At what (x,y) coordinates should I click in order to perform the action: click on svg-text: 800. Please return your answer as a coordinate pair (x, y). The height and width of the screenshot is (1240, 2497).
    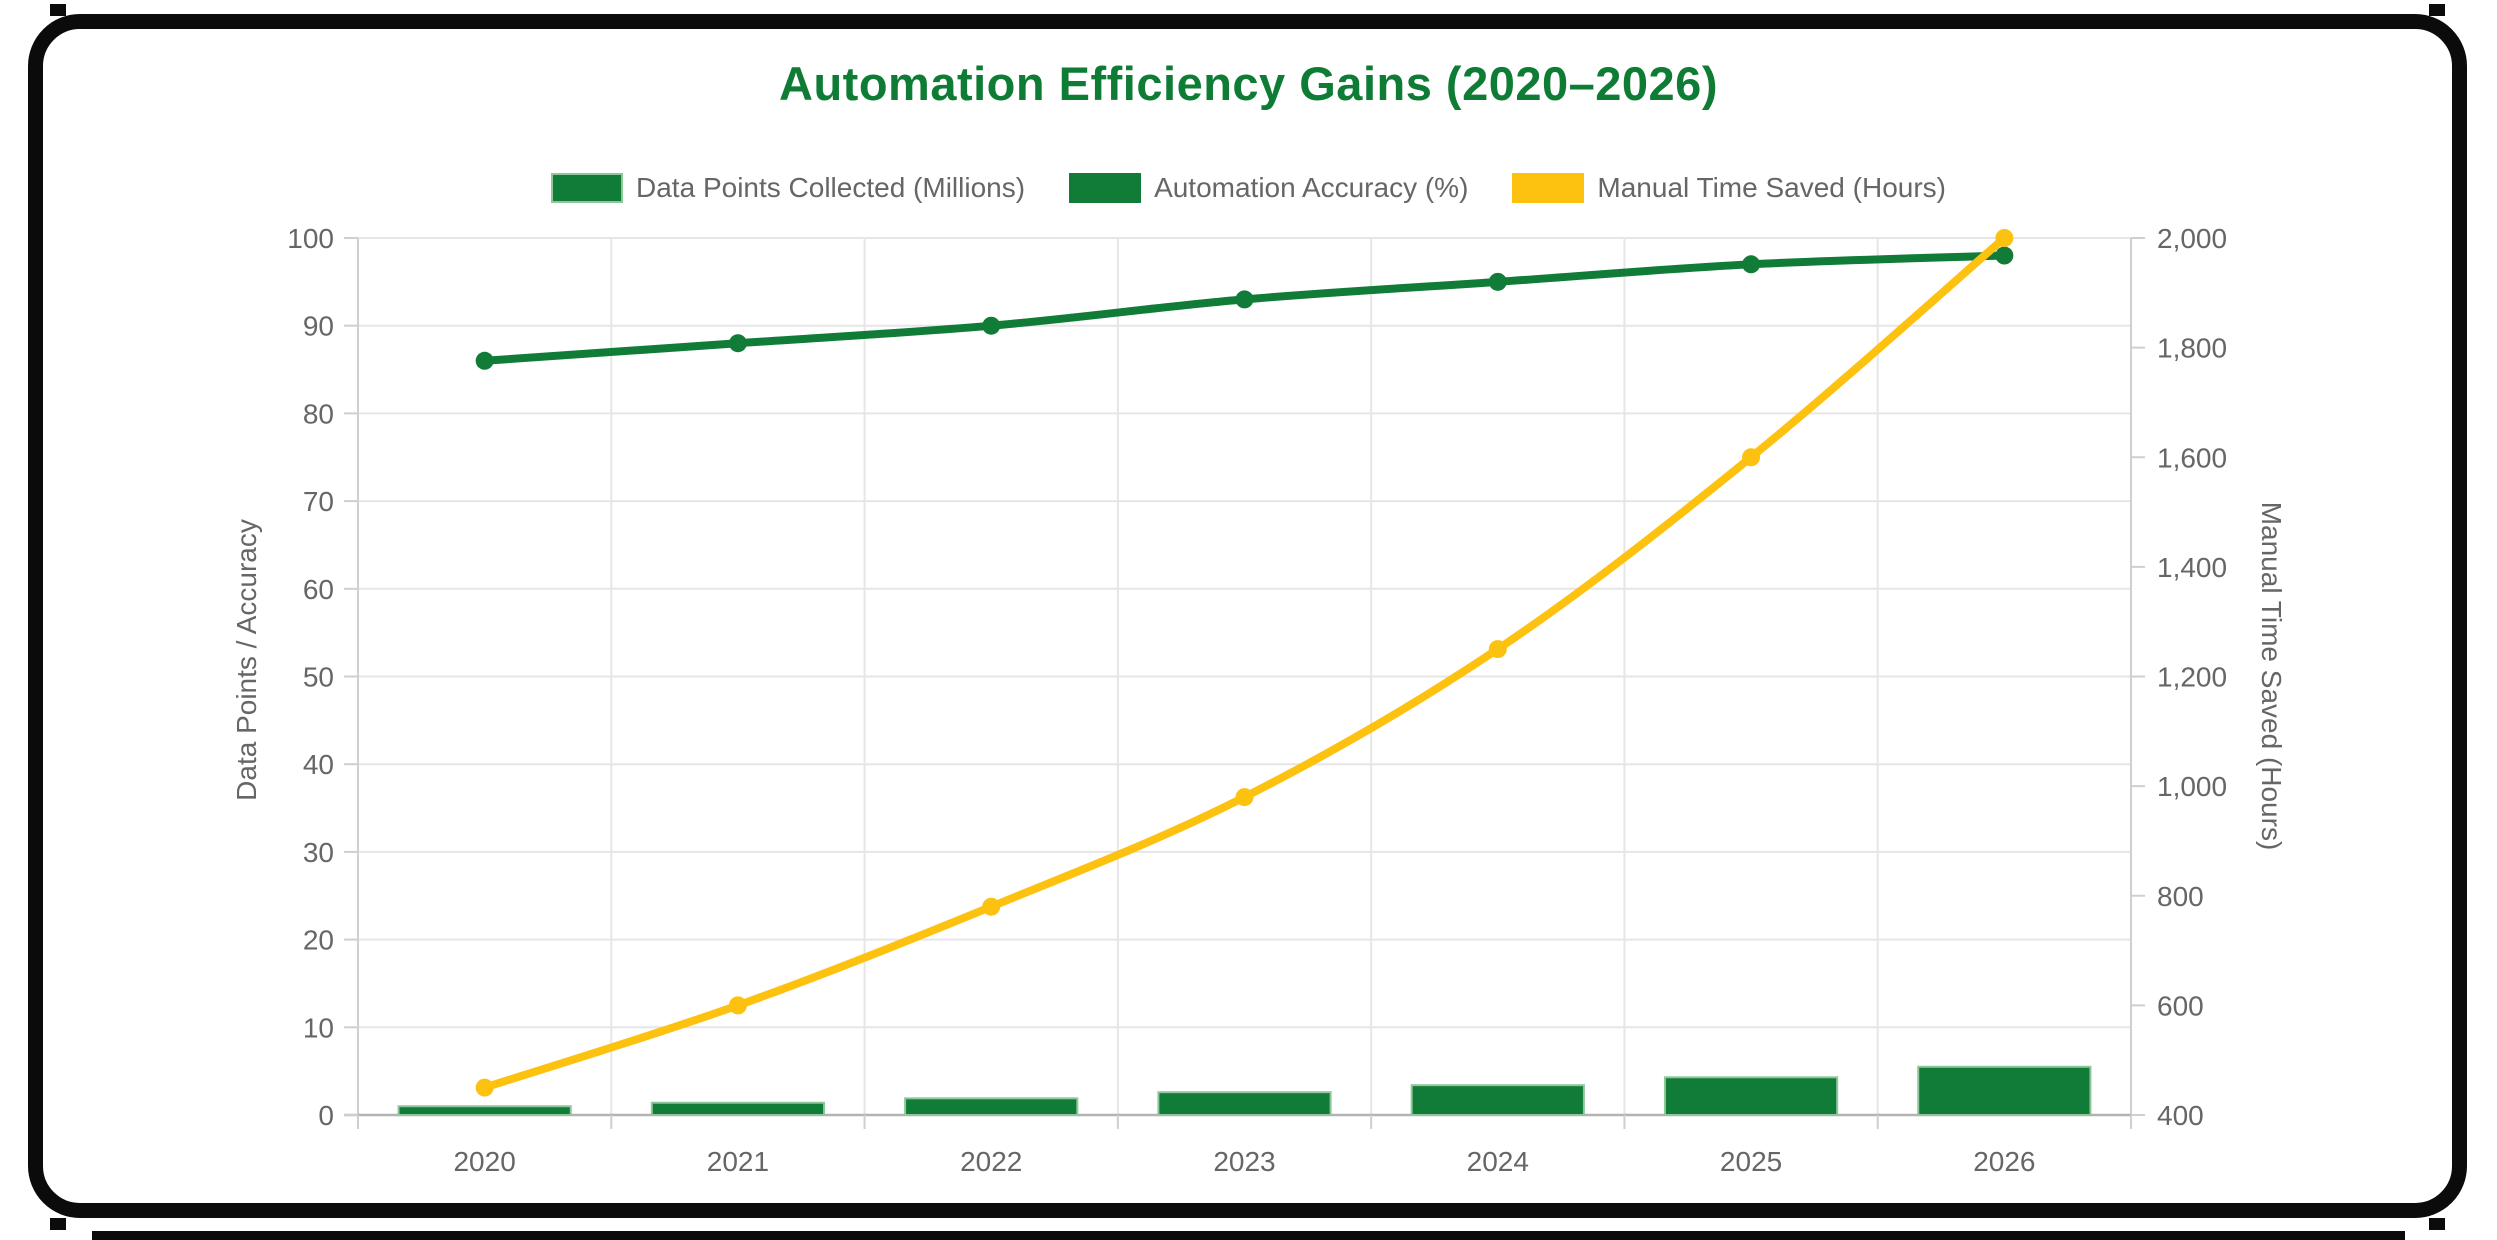
    Looking at the image, I should click on (2180, 896).